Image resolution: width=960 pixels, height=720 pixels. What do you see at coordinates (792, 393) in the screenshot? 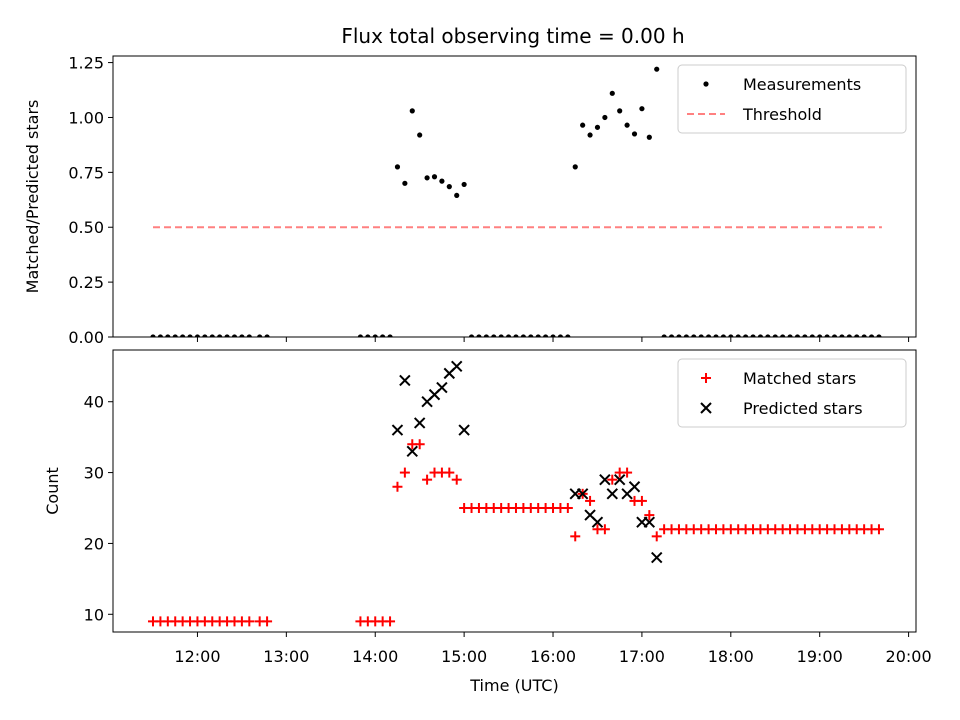
I see `legend: Matched stars Predicted stars` at bounding box center [792, 393].